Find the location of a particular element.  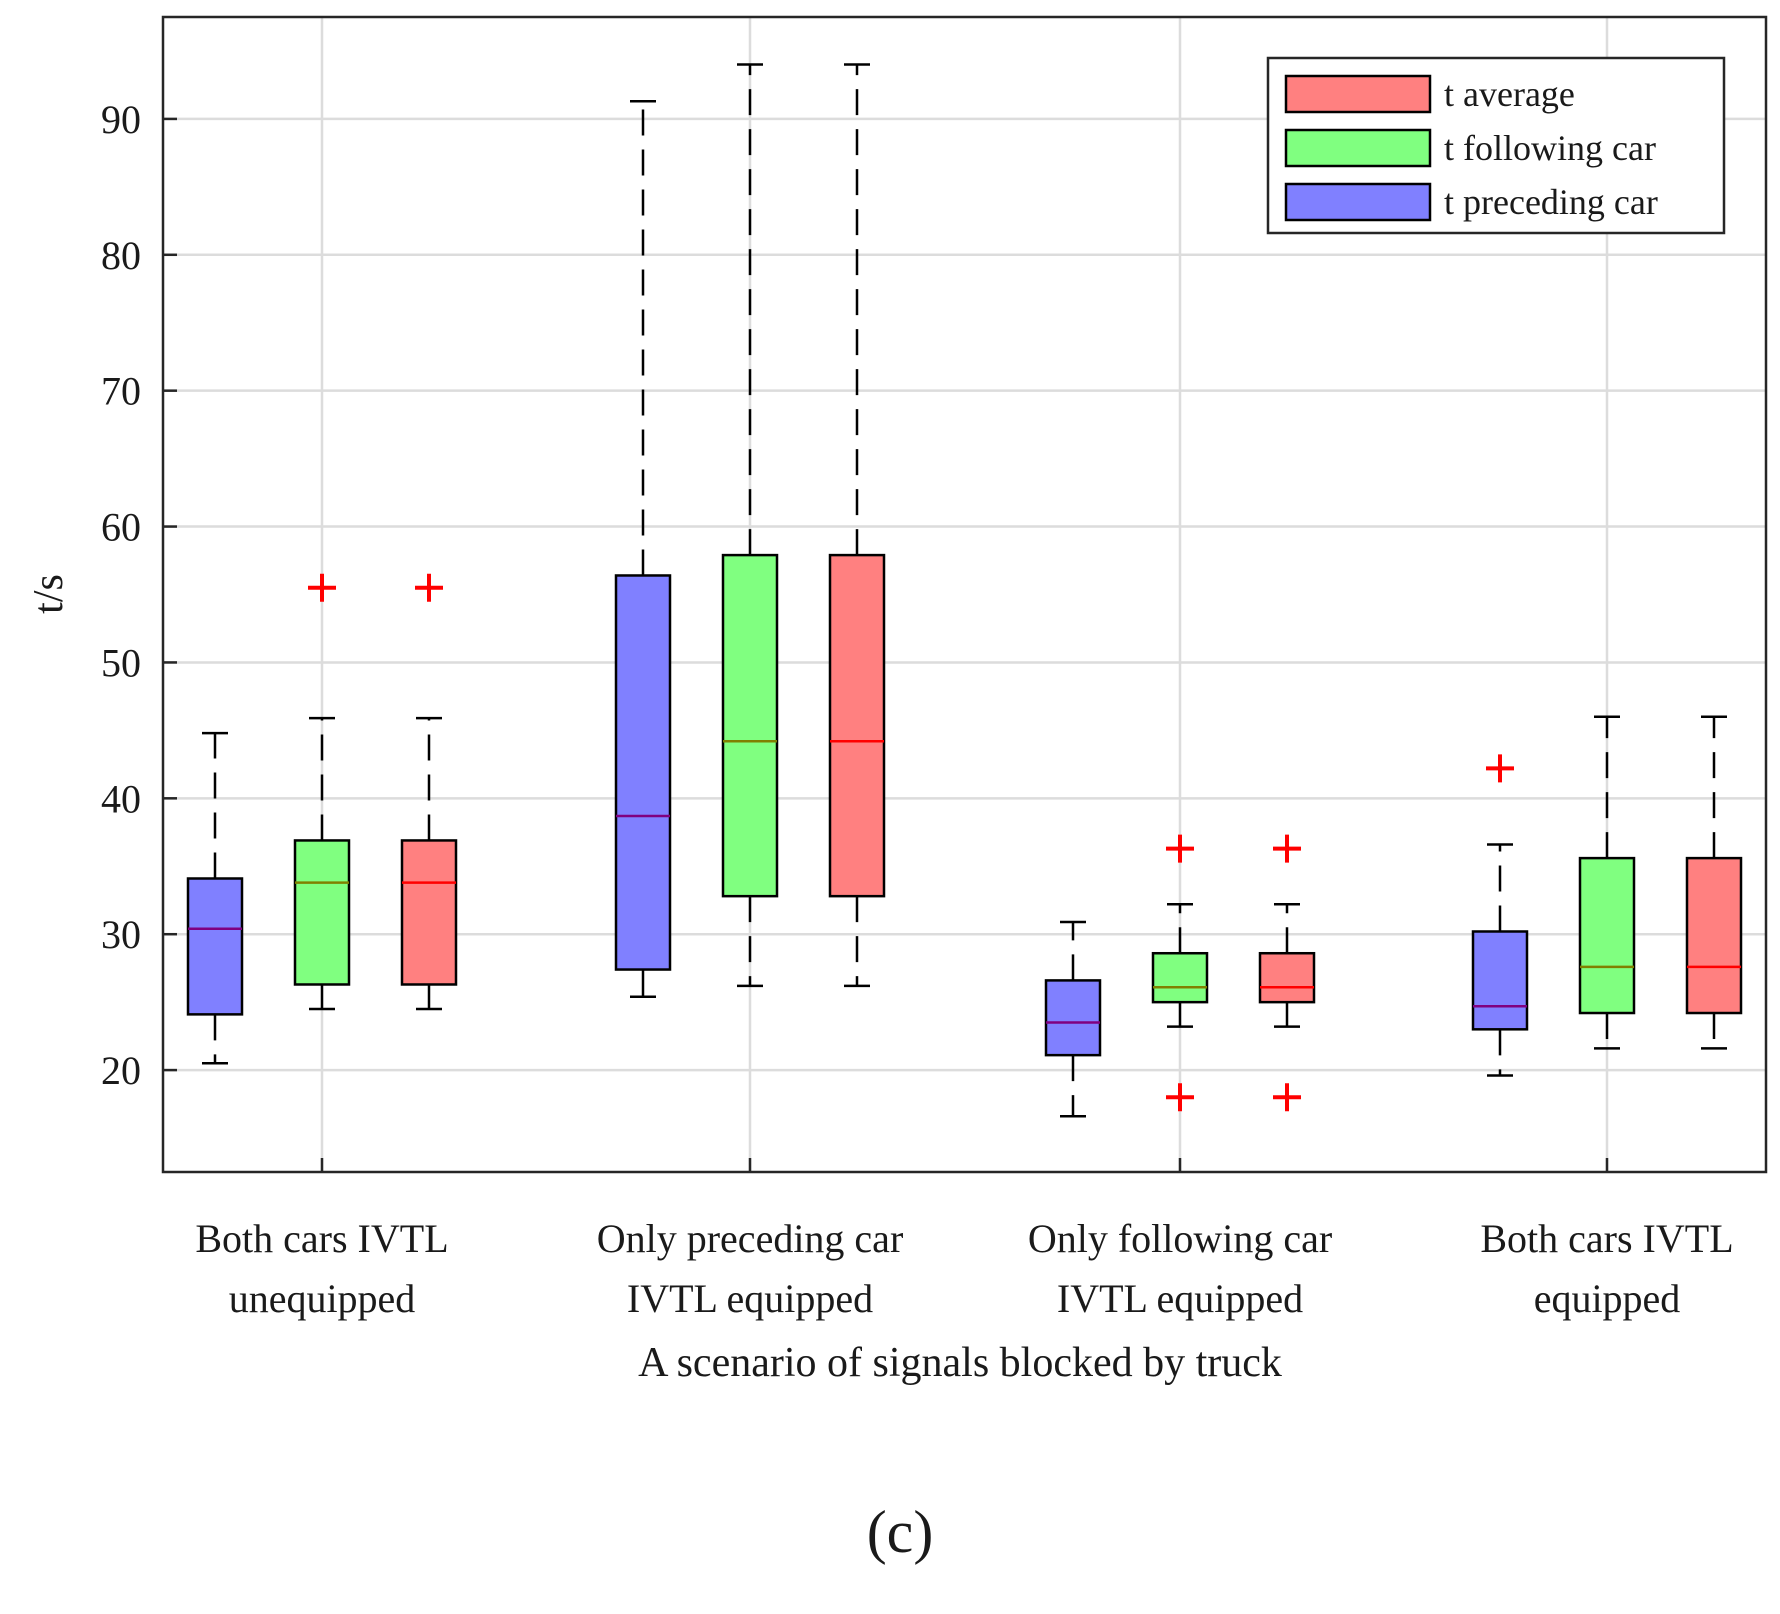

legend-label: t preceding car is located at coordinates (1551, 202).